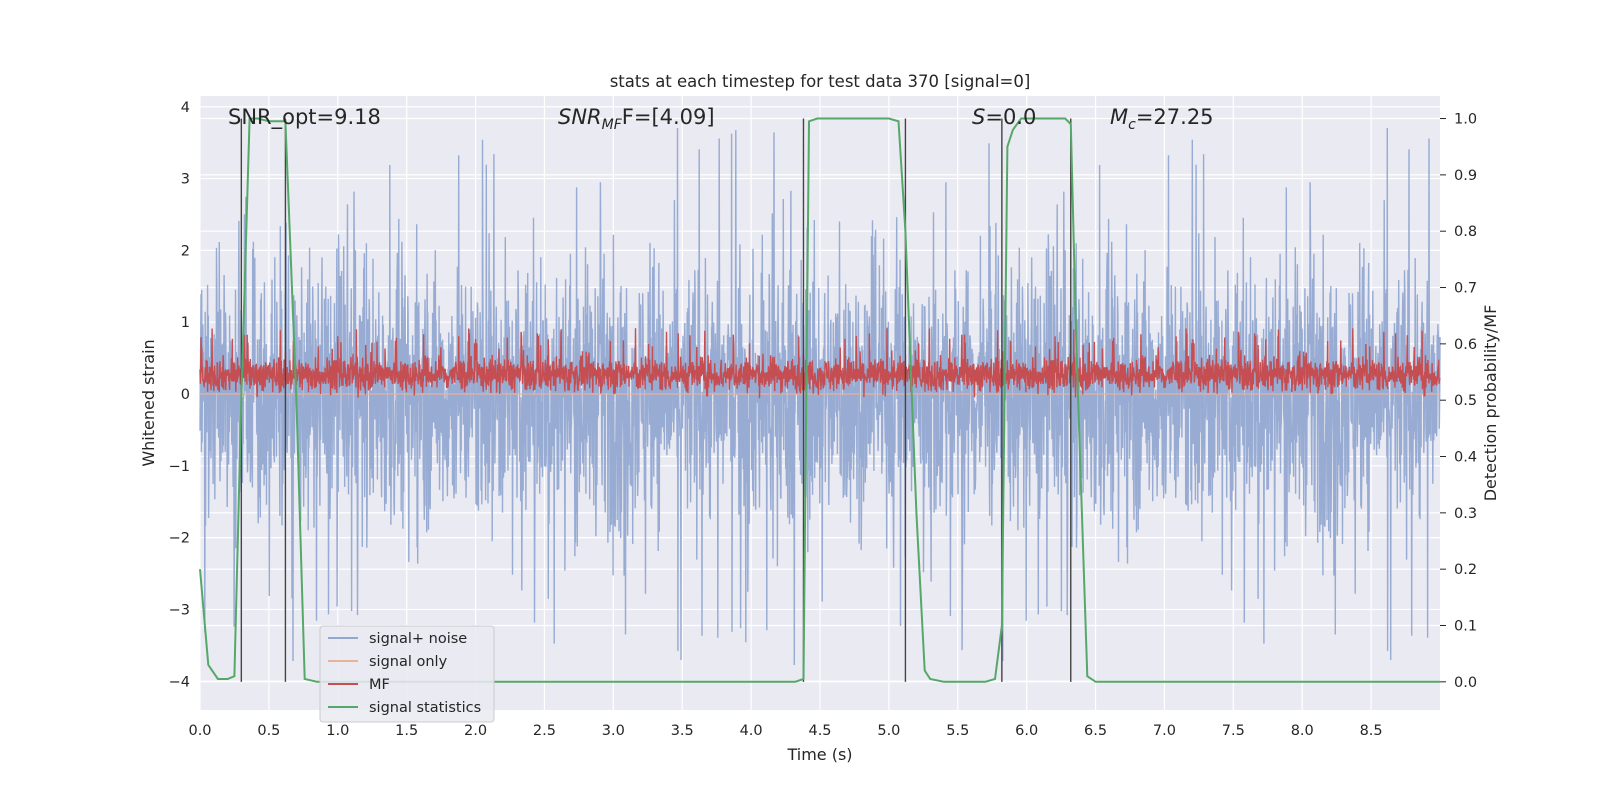 Image resolution: width=1600 pixels, height=800 pixels. I want to click on annotation-s: S=0.0, so click(1004, 117).